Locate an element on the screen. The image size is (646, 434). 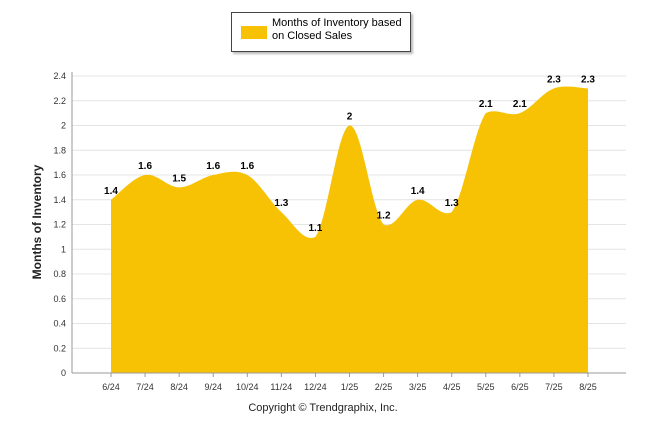
y-axis-ticks: 0 0.2 0.4 0.6 0.8 1 1.2 1.4 1.6 1.8 2 2.2 2.4 is located at coordinates (59, 224).